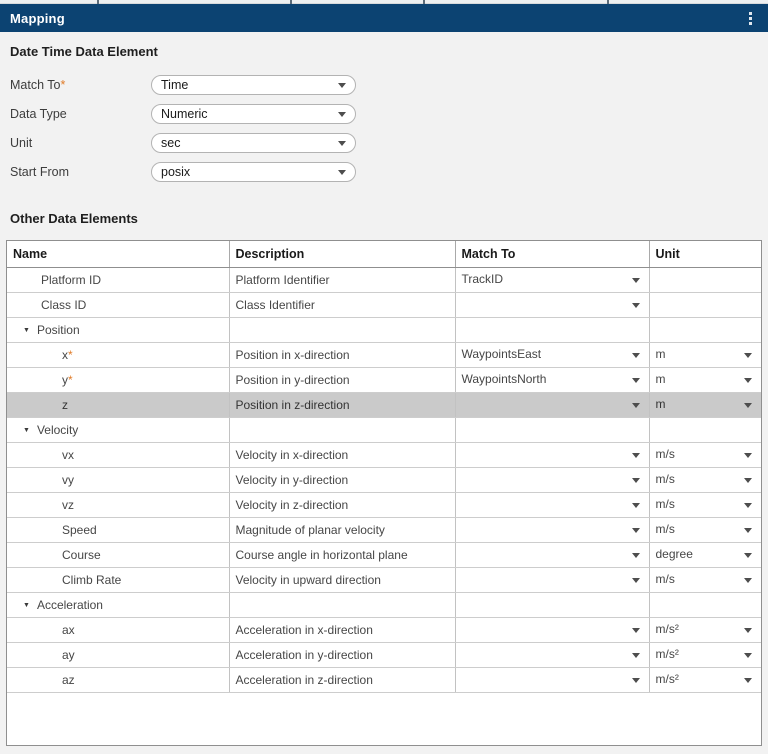  I want to click on data-type-dropdown: Numeric, so click(253, 114).